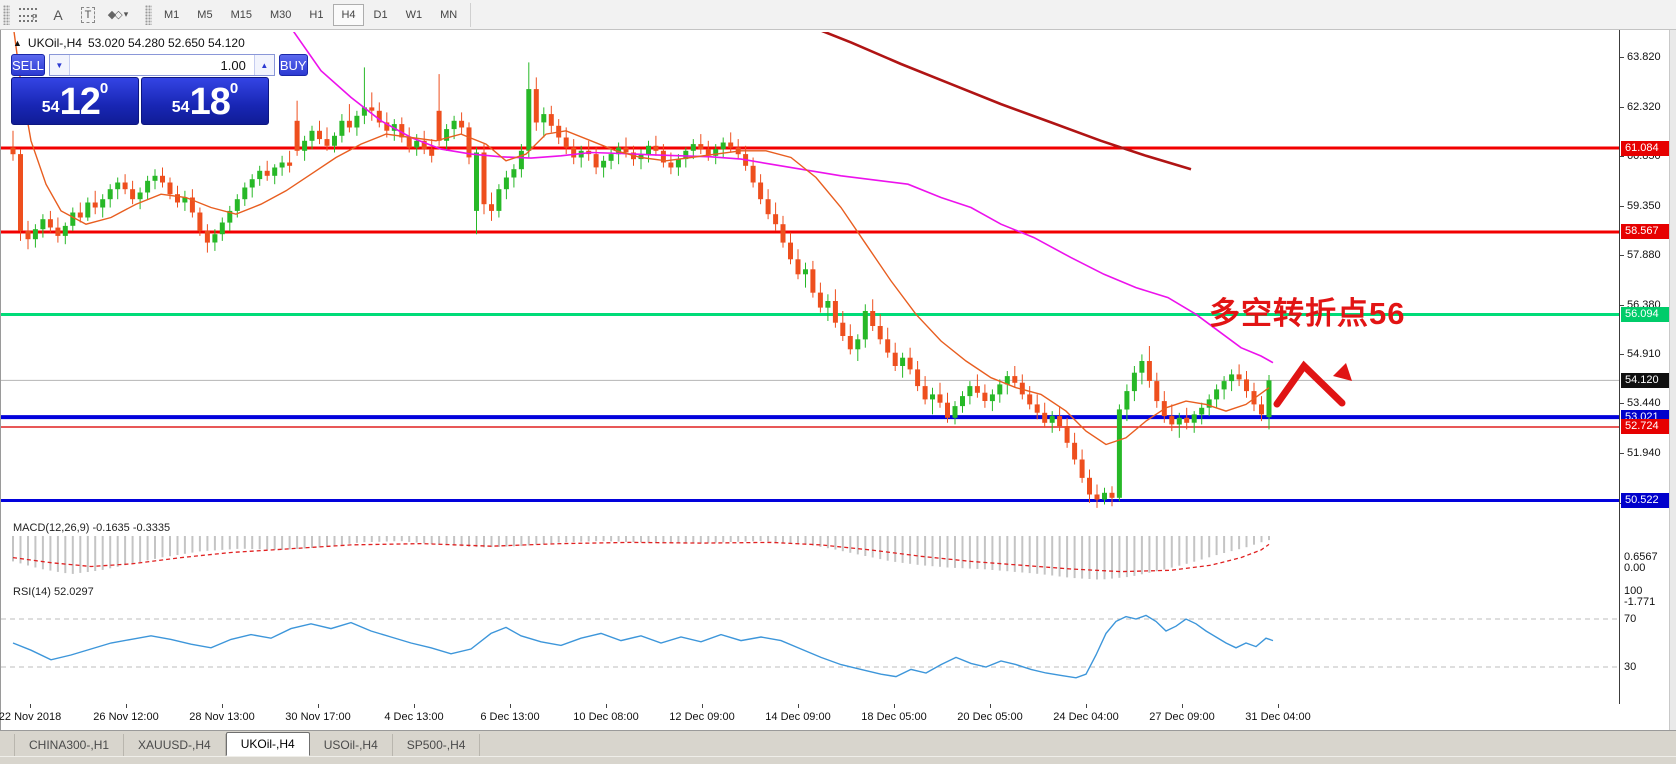  Describe the element at coordinates (348, 14) in the screenshot. I see `timeframe-button-H4: H4` at that location.